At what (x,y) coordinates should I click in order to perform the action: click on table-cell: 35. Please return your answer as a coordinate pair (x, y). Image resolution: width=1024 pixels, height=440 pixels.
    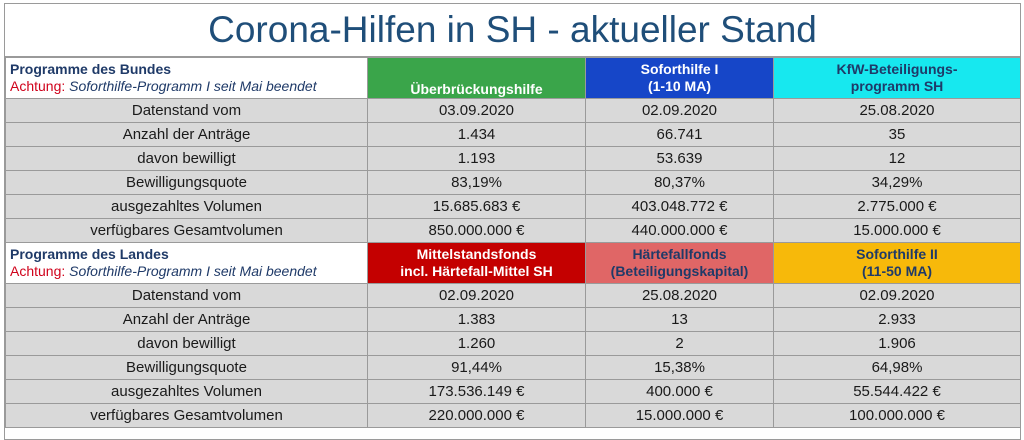
    Looking at the image, I should click on (897, 134).